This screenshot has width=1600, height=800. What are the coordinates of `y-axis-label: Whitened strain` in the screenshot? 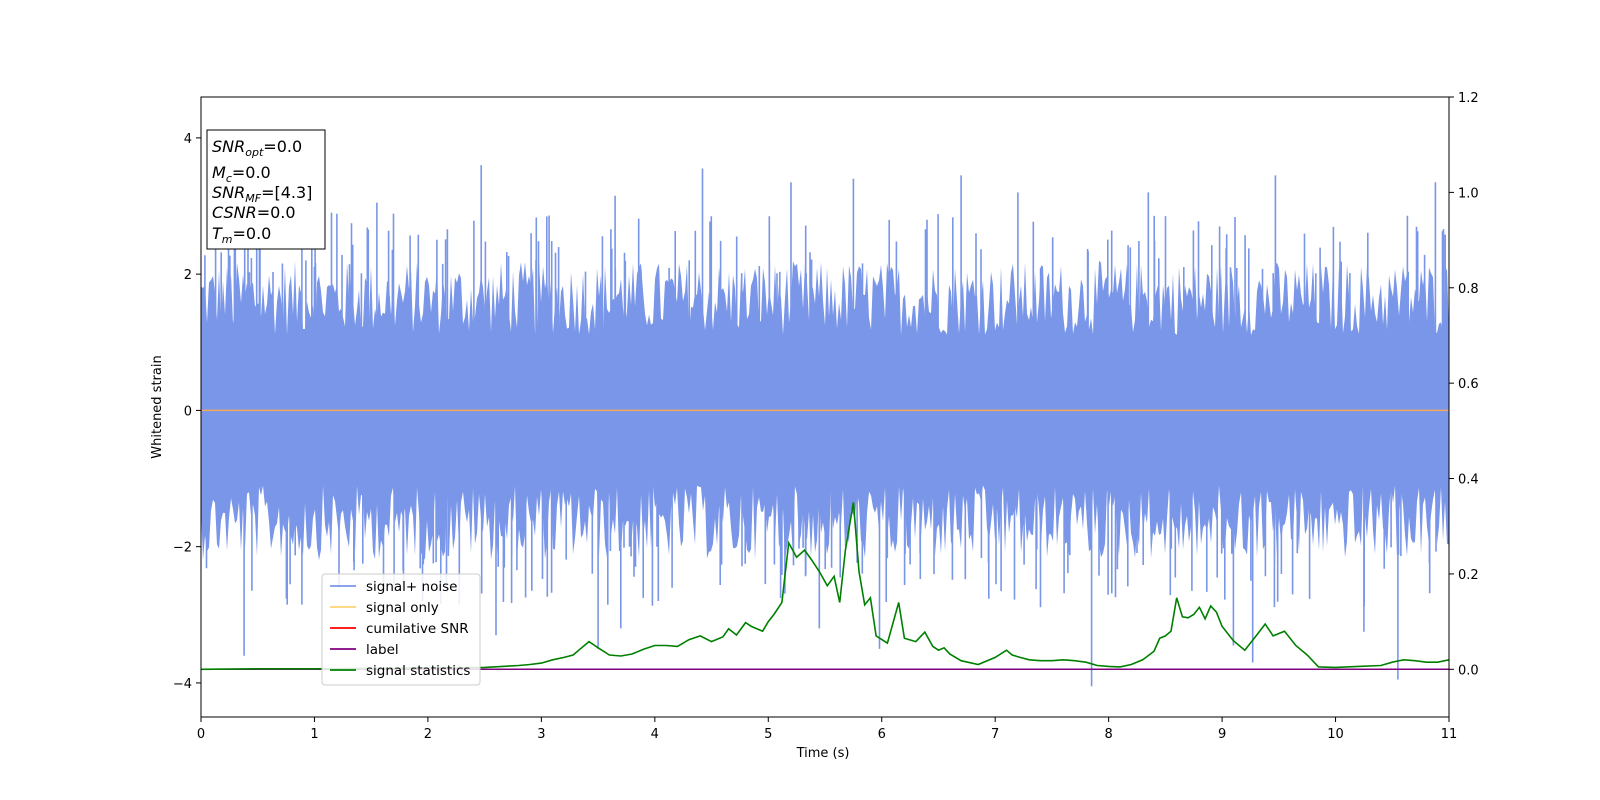 It's located at (157, 406).